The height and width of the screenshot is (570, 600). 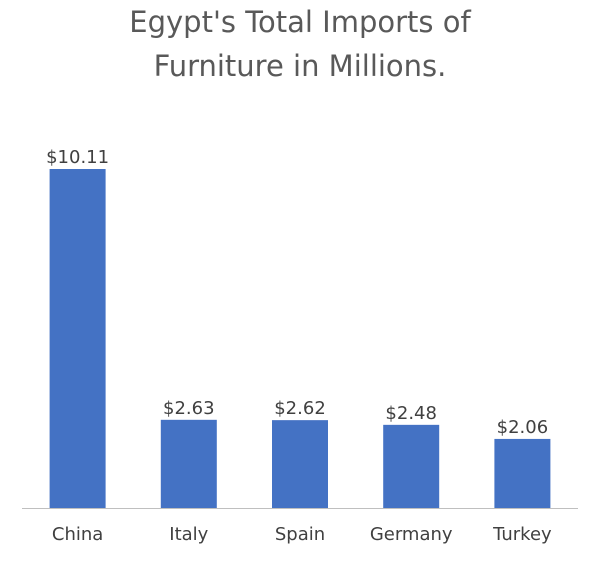 I want to click on x-tick-label: Turkey, so click(x=522, y=534).